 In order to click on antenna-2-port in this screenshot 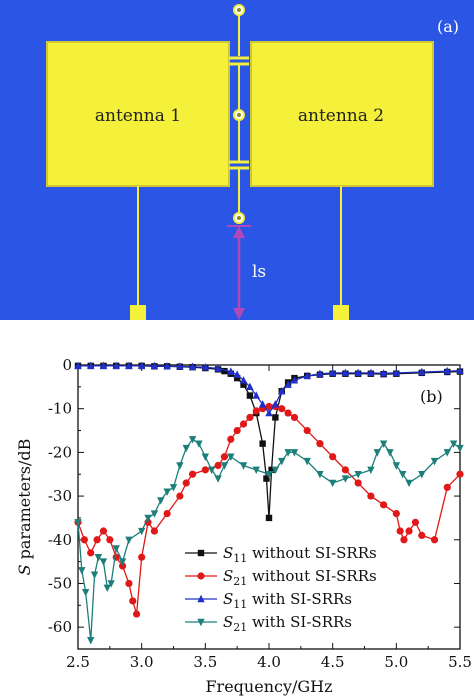, I will do `click(341, 312)`.